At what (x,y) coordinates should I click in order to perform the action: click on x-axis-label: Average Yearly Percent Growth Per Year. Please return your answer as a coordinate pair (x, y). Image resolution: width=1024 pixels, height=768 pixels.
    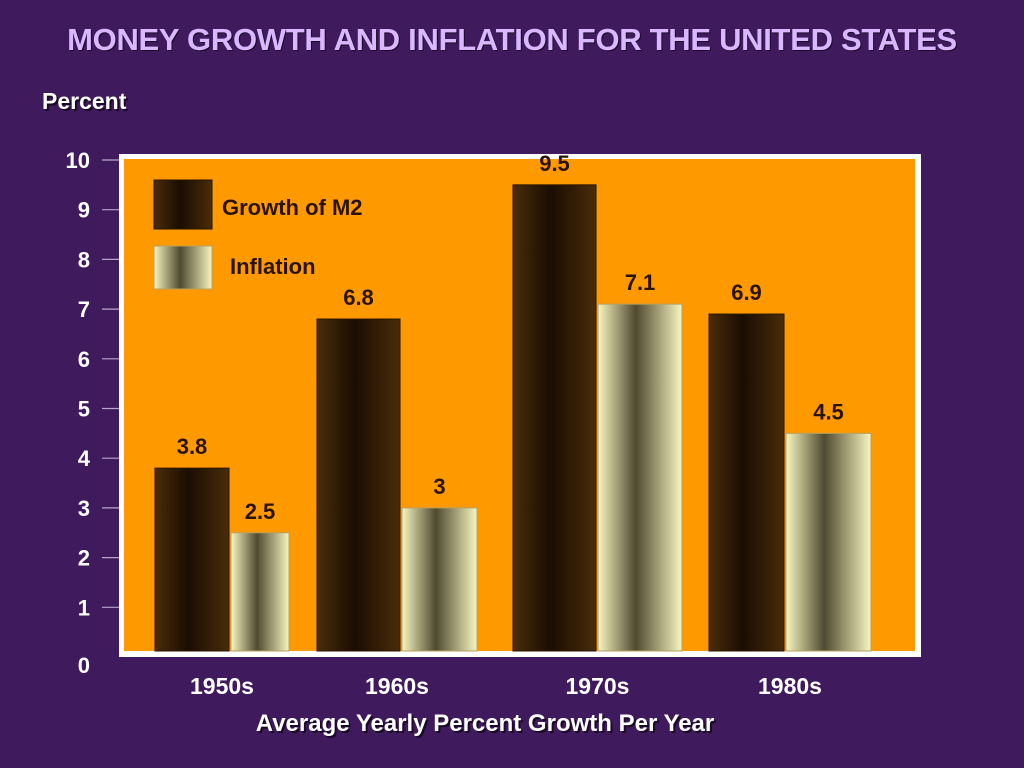
    Looking at the image, I should click on (485, 723).